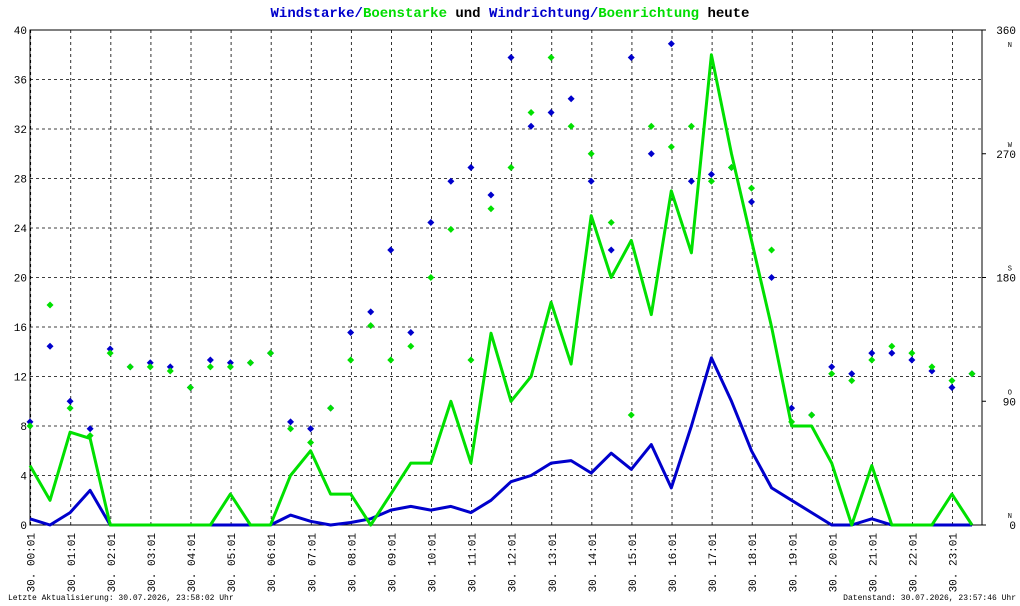 The image size is (1020, 606). Describe the element at coordinates (1006, 156) in the screenshot. I see `y2-tick-label: 270` at that location.